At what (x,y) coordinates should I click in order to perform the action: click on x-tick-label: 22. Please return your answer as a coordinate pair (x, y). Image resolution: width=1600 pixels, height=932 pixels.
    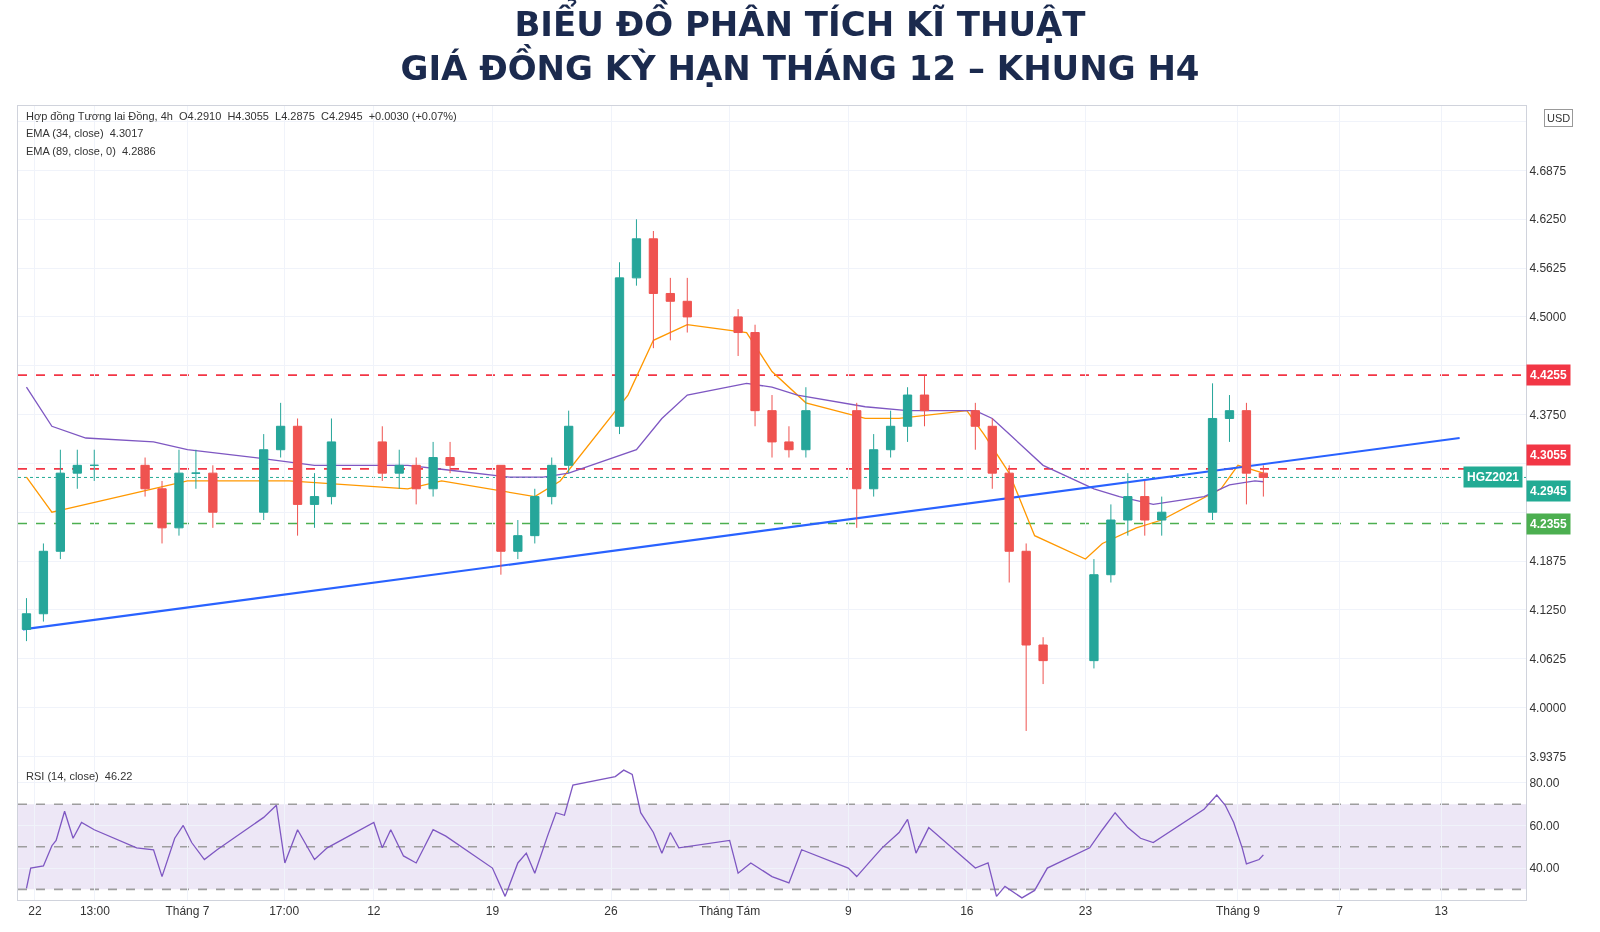
    Looking at the image, I should click on (35, 911).